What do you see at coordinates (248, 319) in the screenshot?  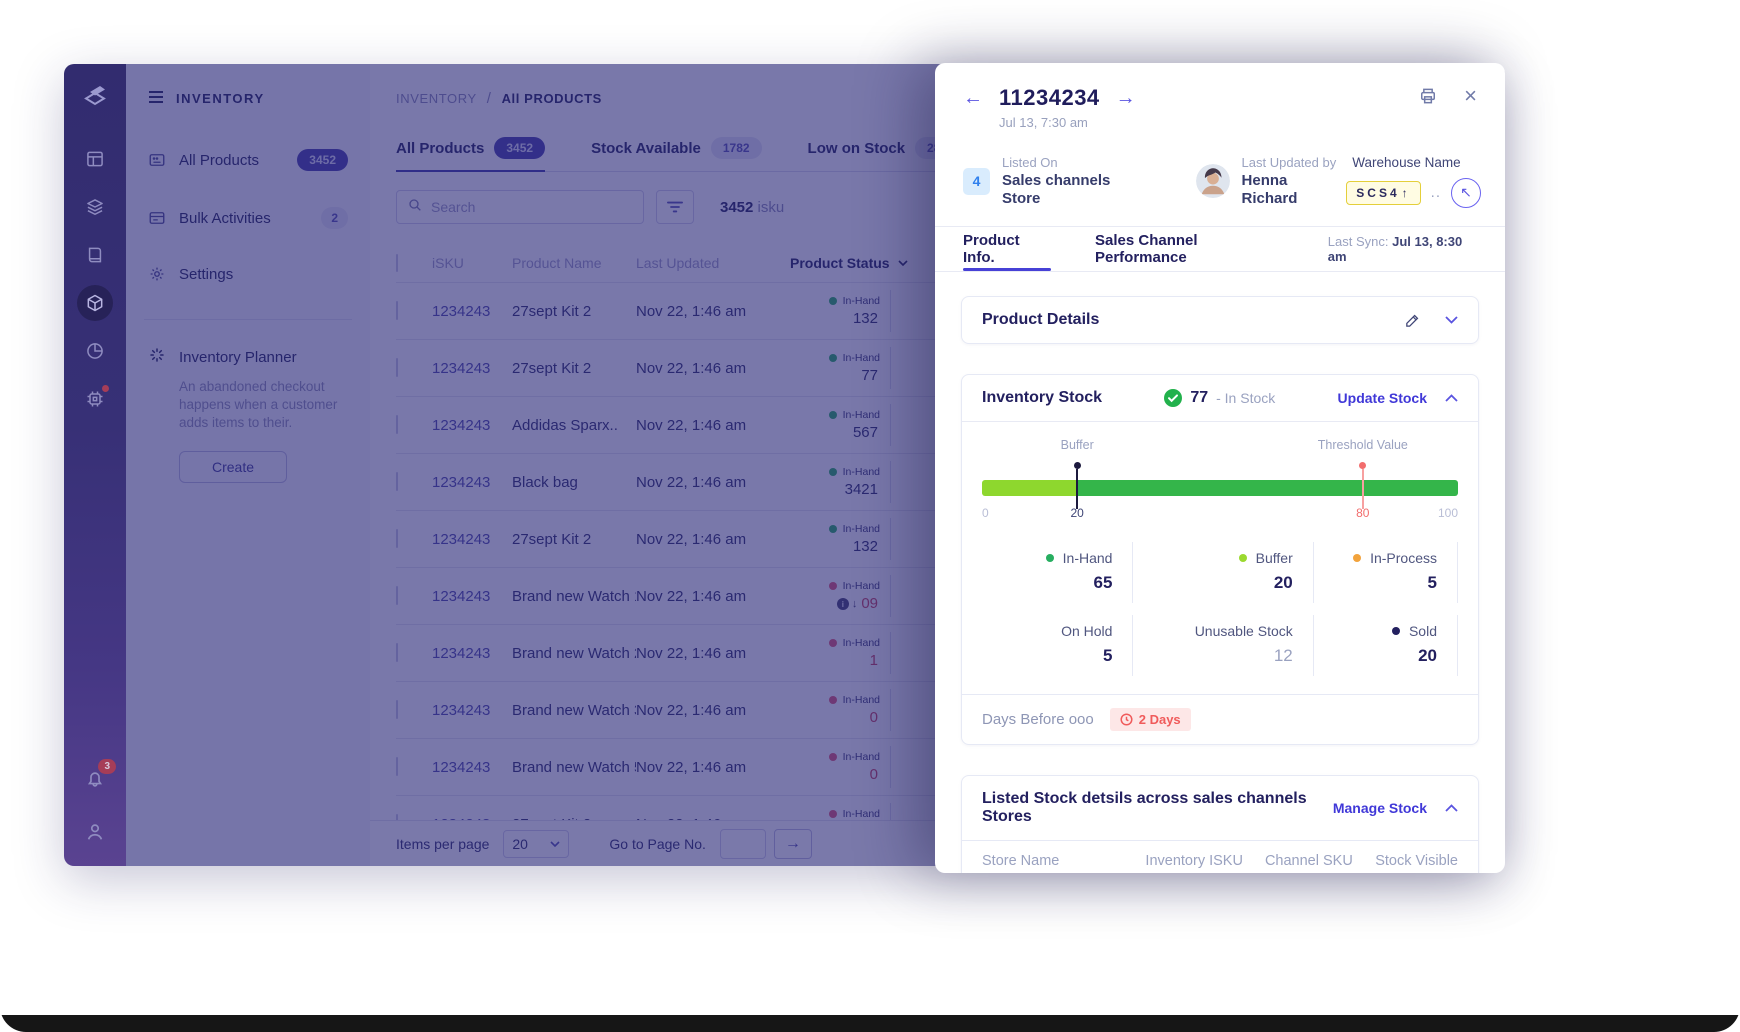 I see `sidebar-divider` at bounding box center [248, 319].